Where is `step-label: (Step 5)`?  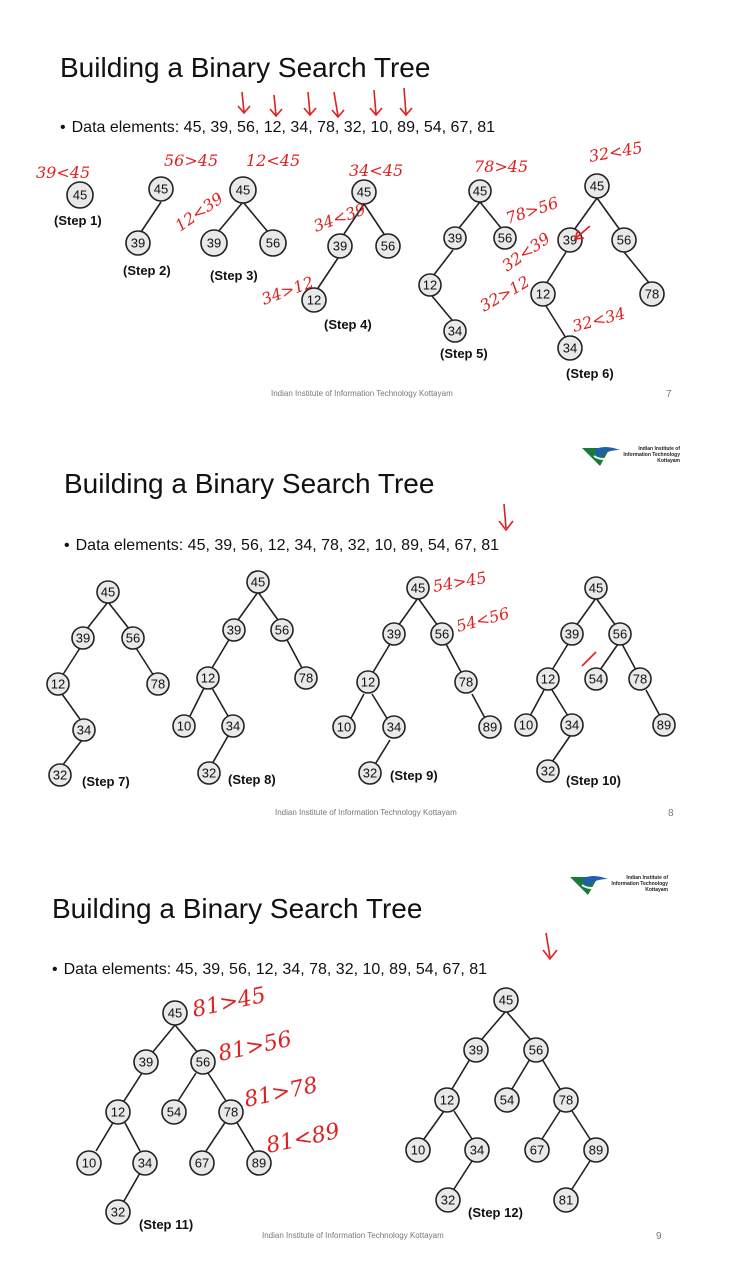 step-label: (Step 5) is located at coordinates (464, 353).